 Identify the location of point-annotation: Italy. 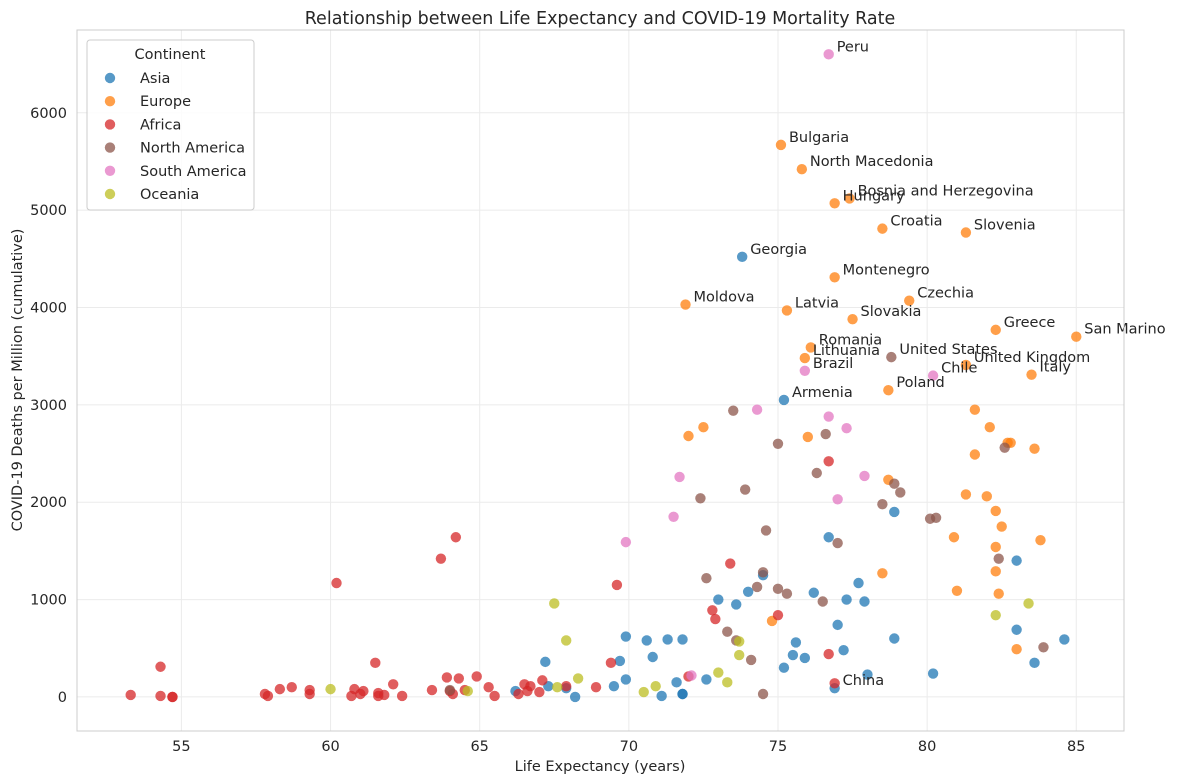
(1056, 368).